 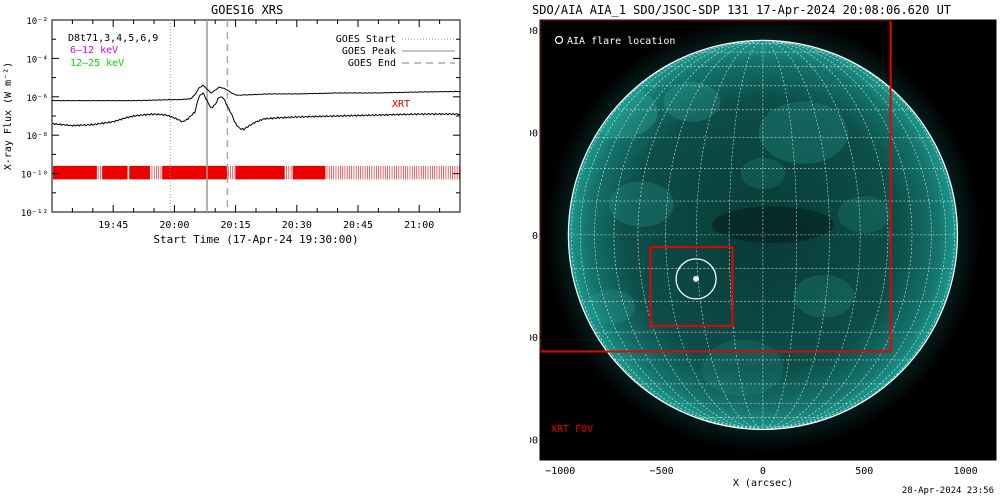 I want to click on goes-y-tick-label: 10⁻¹⁰, so click(x=34, y=176).